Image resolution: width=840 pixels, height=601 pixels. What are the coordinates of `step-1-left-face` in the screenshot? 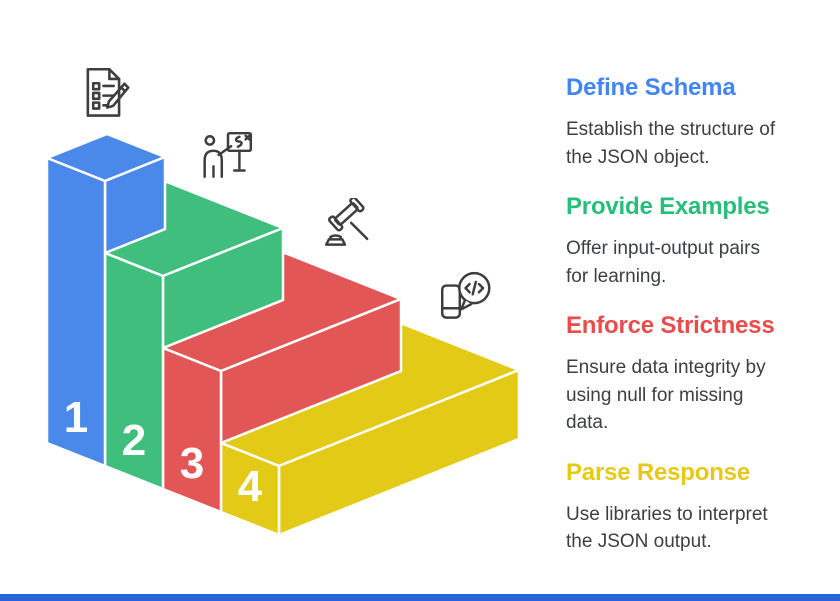 It's located at (76, 312).